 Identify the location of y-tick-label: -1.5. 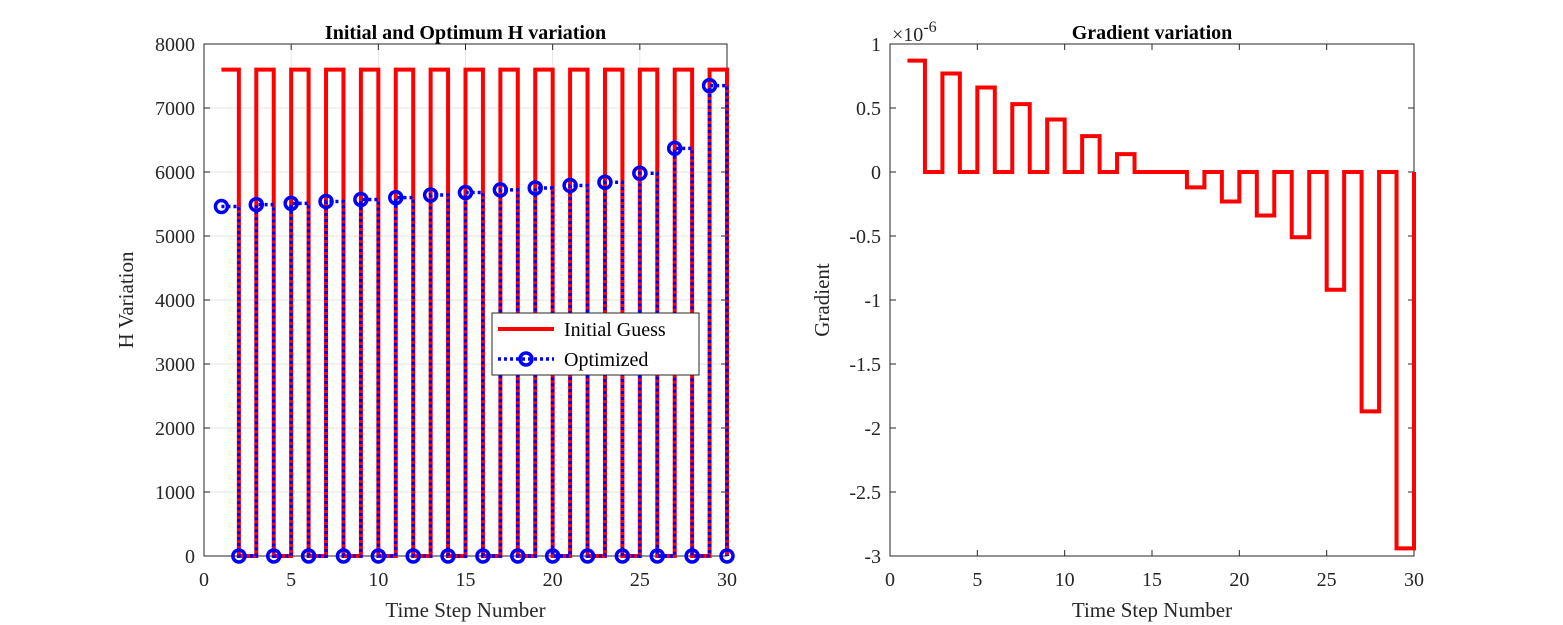
(865, 365).